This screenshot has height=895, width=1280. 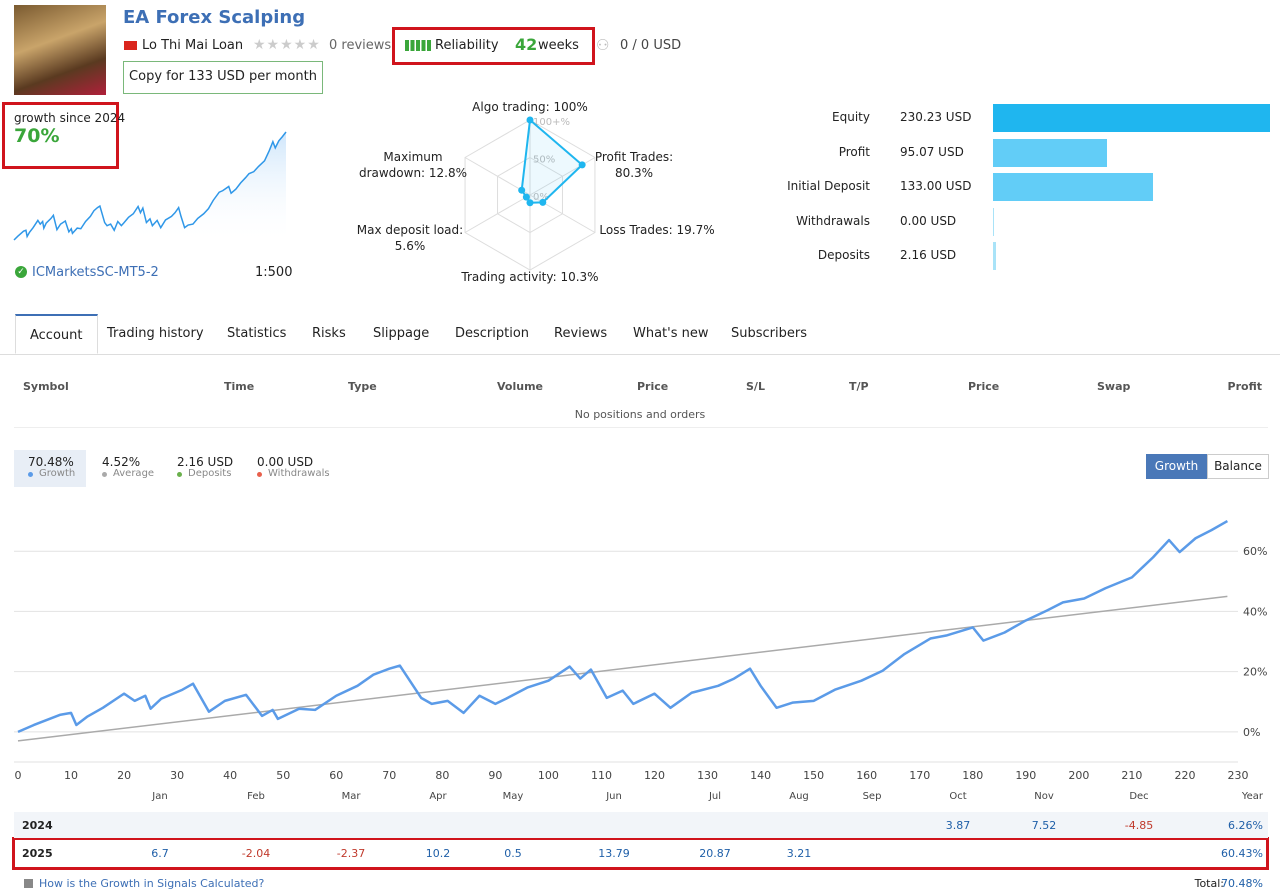 What do you see at coordinates (214, 17) in the screenshot?
I see `title: EA Forex Scalping` at bounding box center [214, 17].